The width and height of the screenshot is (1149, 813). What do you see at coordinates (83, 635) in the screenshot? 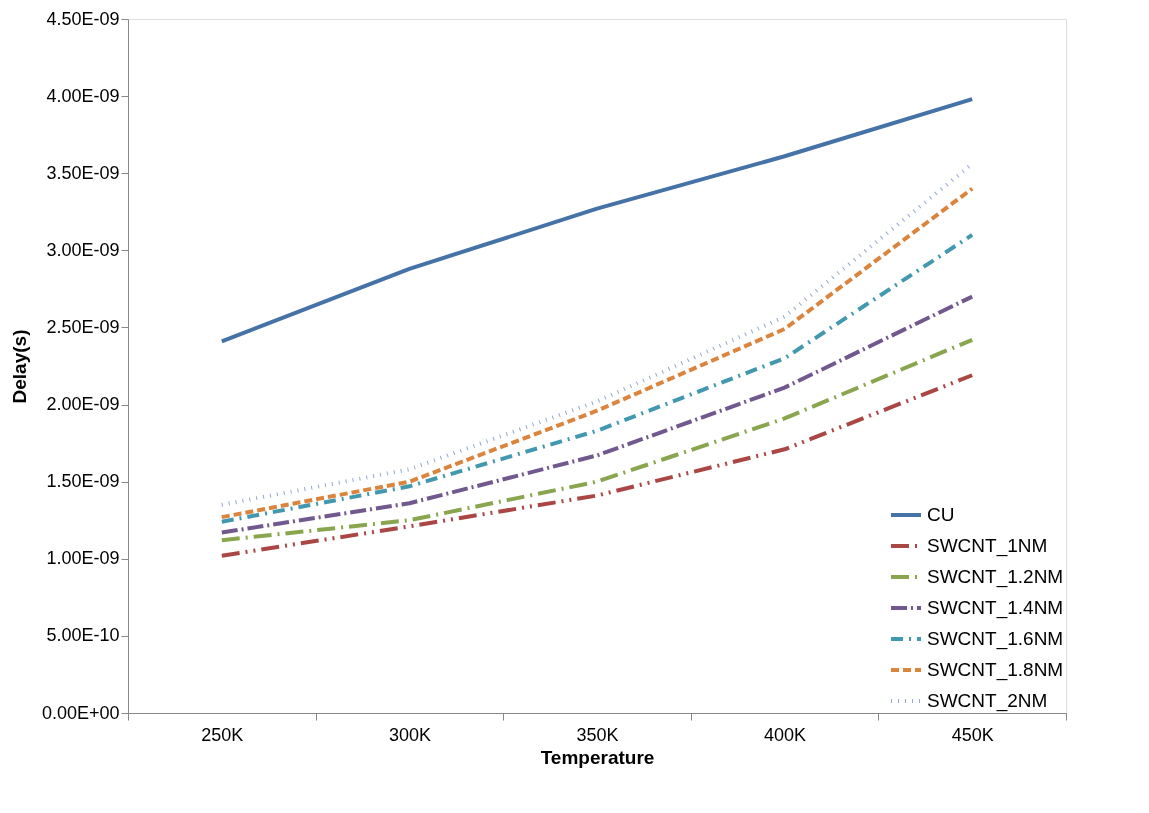
I see `y-tick-label: 5.00E-10` at bounding box center [83, 635].